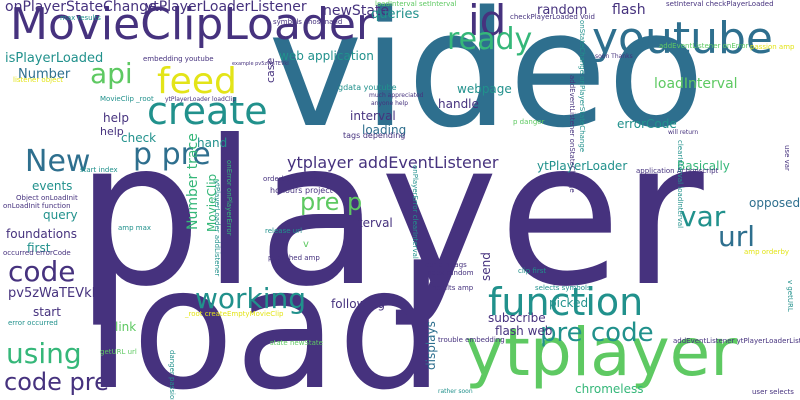 The width and height of the screenshot is (800, 400). I want to click on word-cloud-word: flash web, so click(524, 331).